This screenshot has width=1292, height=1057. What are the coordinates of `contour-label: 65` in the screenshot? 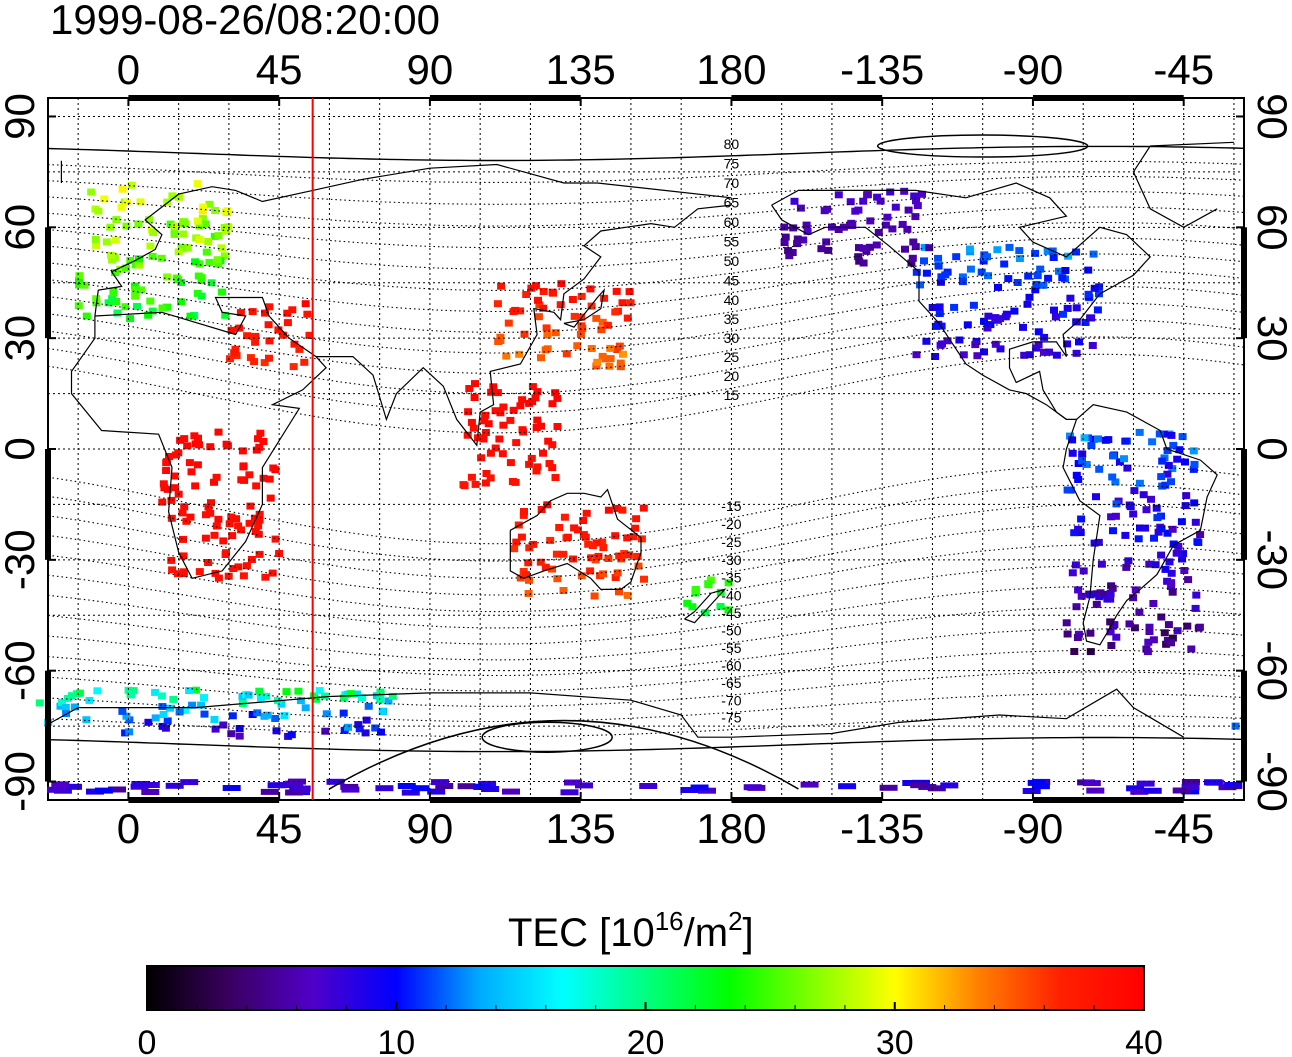 It's located at (732, 203).